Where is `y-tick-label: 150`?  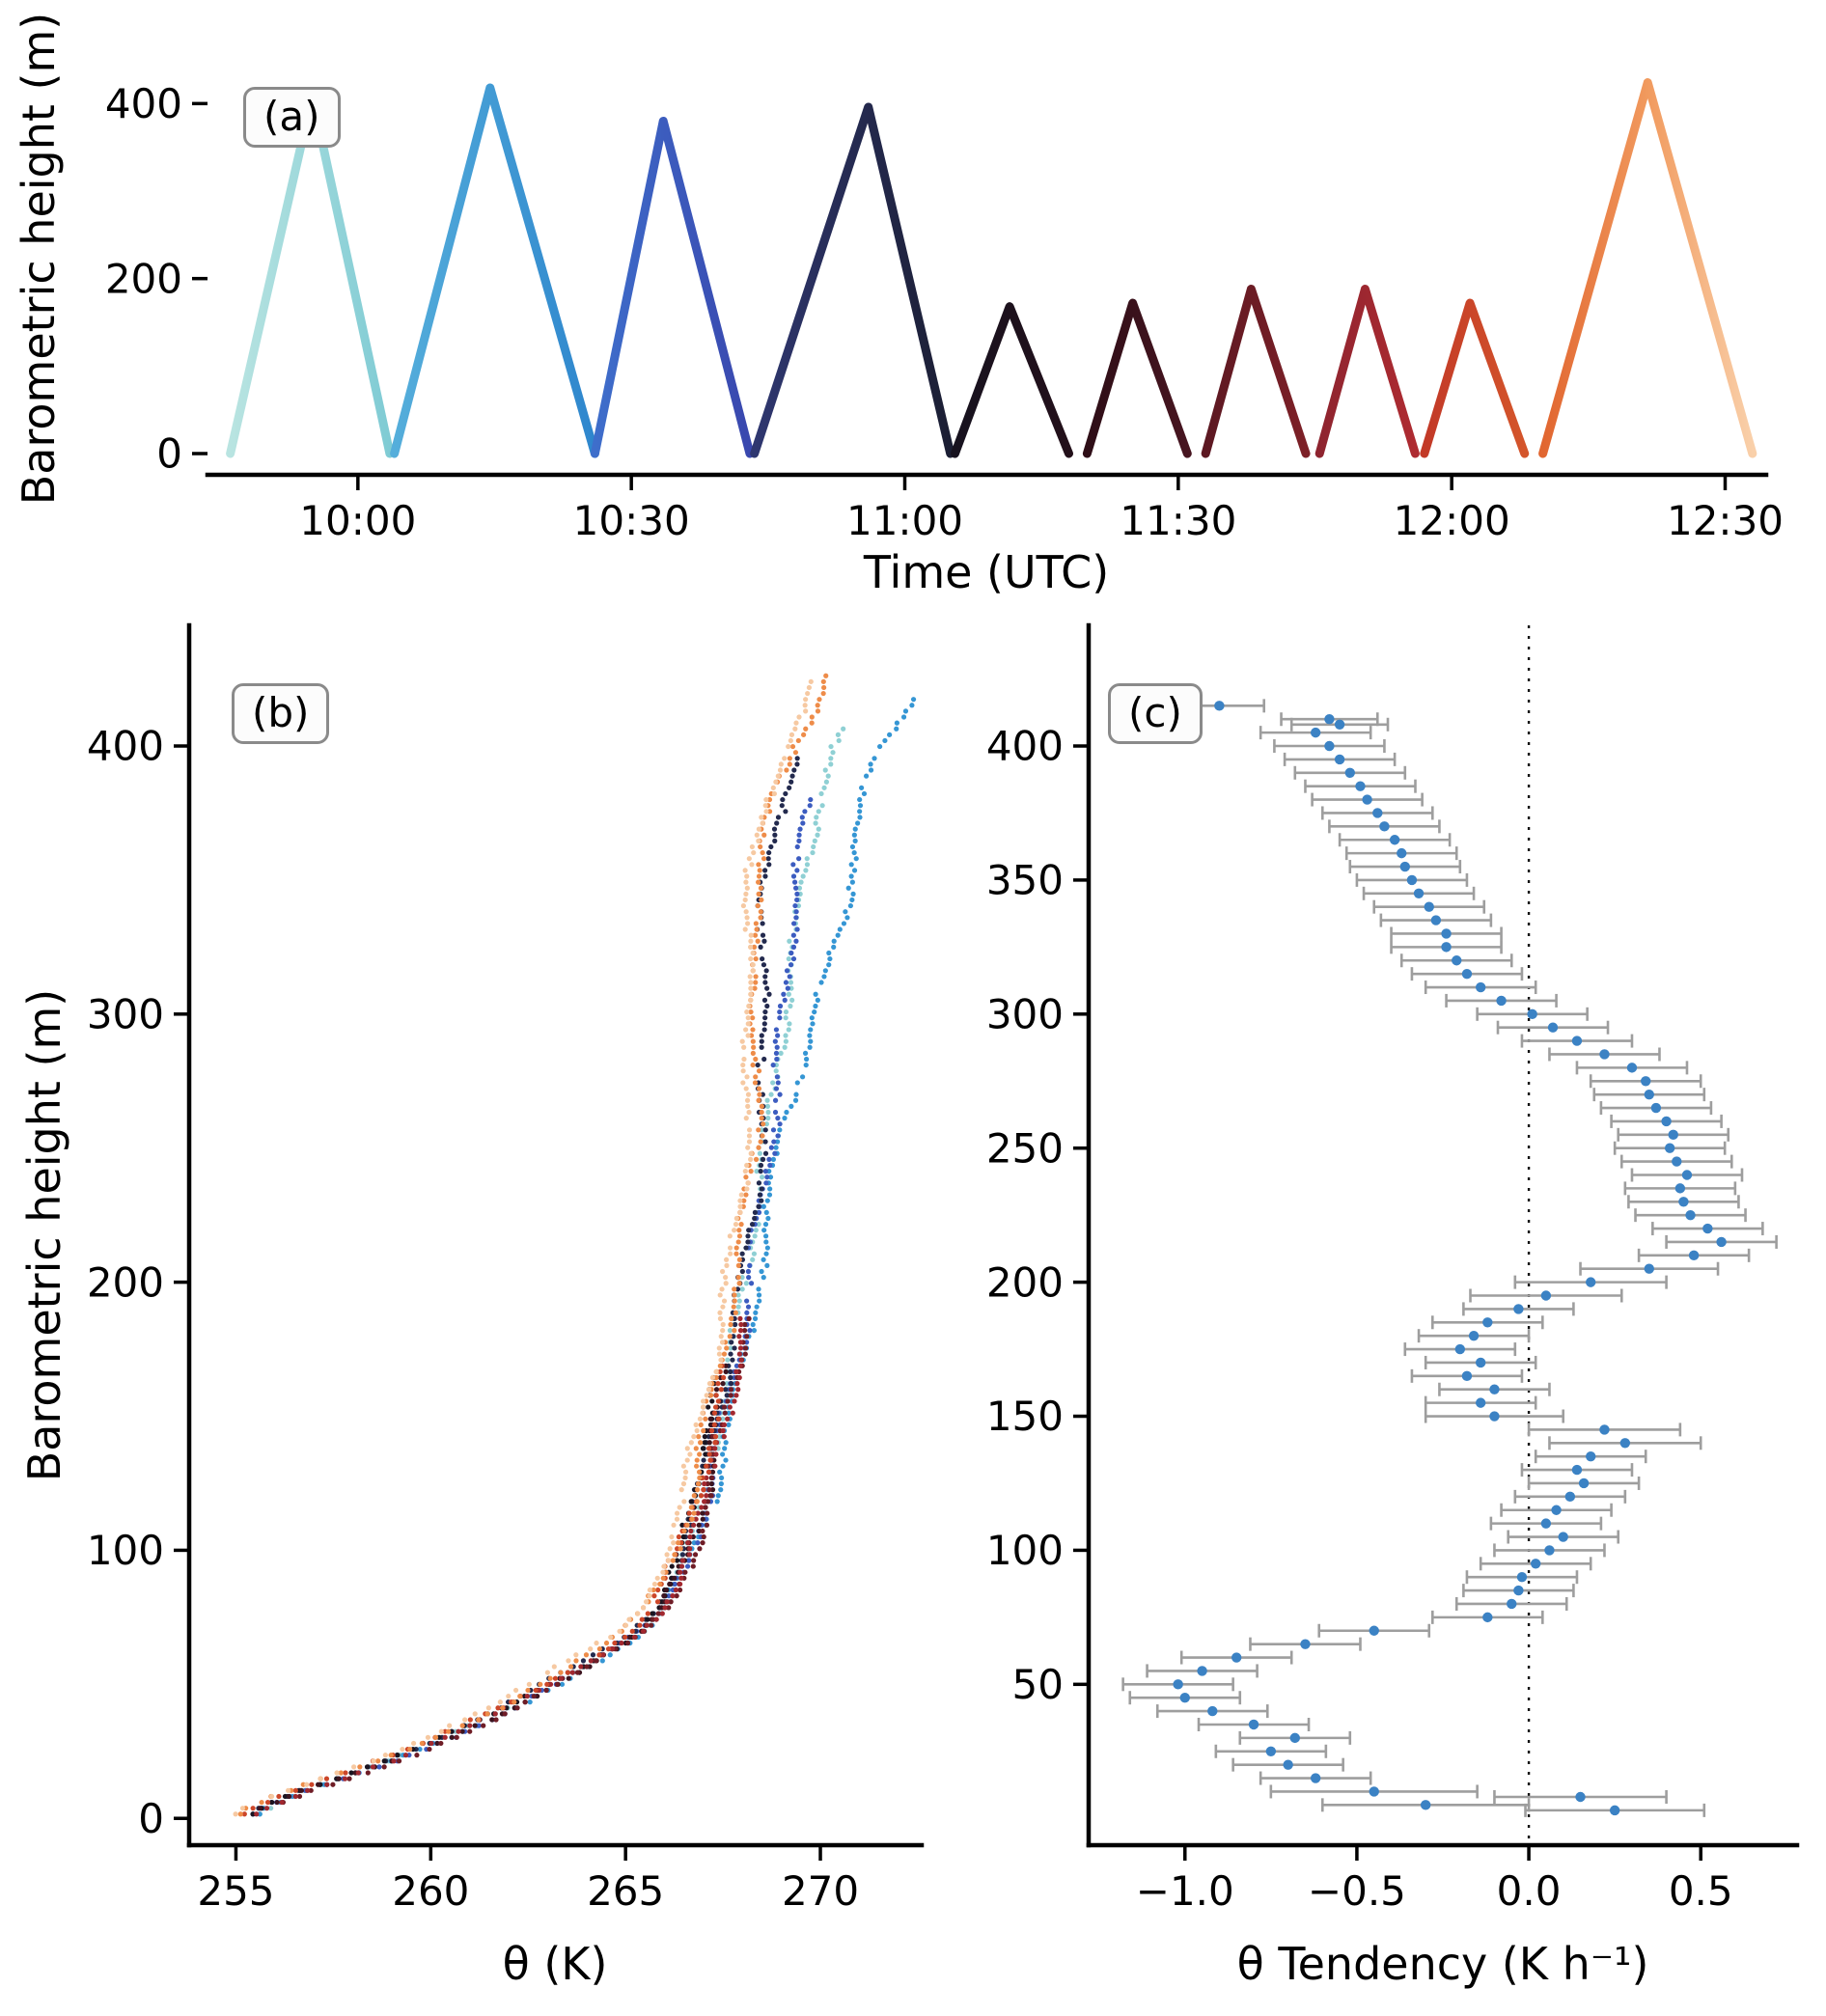
y-tick-label: 150 is located at coordinates (1025, 1416).